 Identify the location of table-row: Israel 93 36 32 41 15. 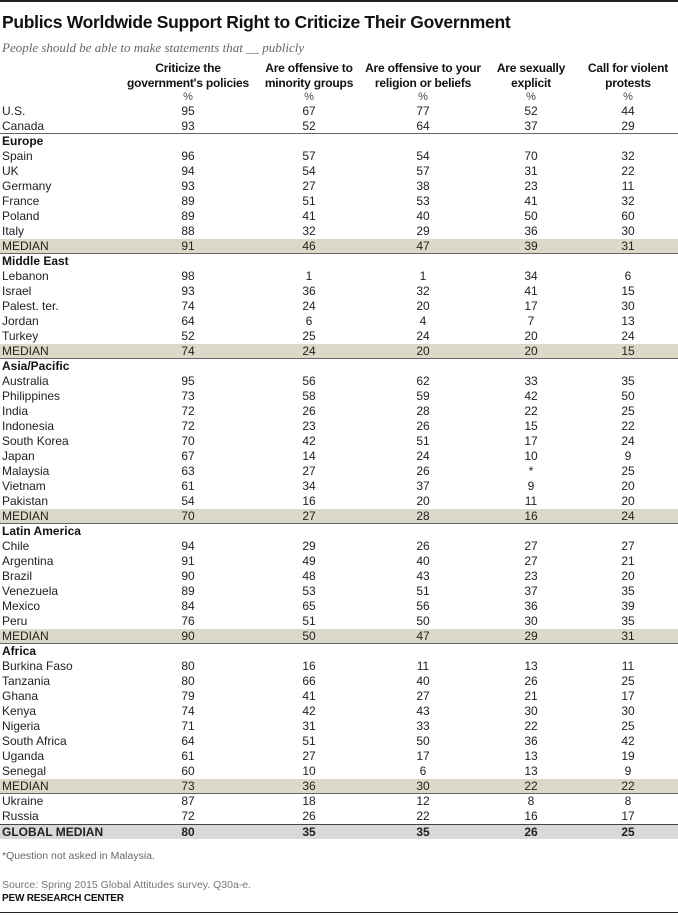
(339, 291).